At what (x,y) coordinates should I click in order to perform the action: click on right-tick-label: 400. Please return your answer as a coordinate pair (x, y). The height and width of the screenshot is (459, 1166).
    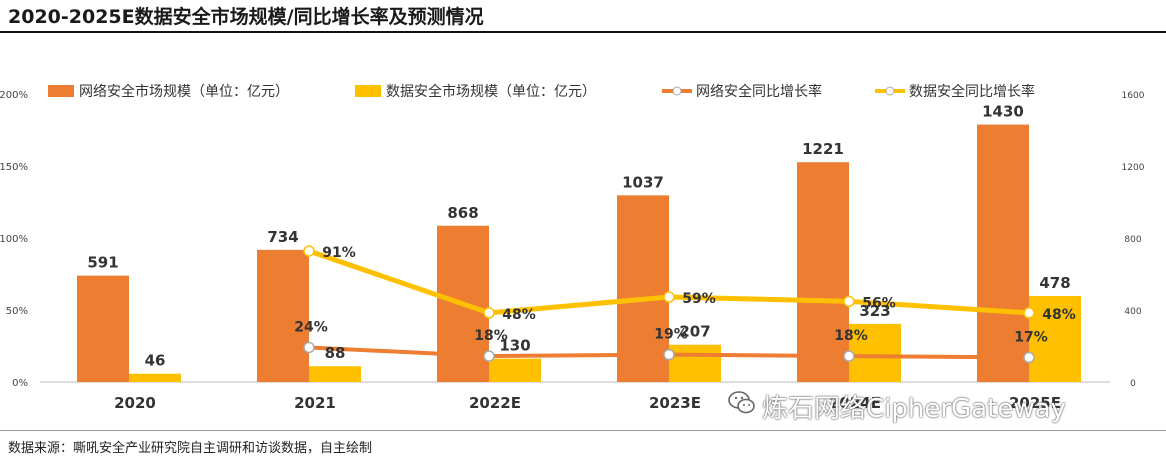
    Looking at the image, I should click on (1132, 312).